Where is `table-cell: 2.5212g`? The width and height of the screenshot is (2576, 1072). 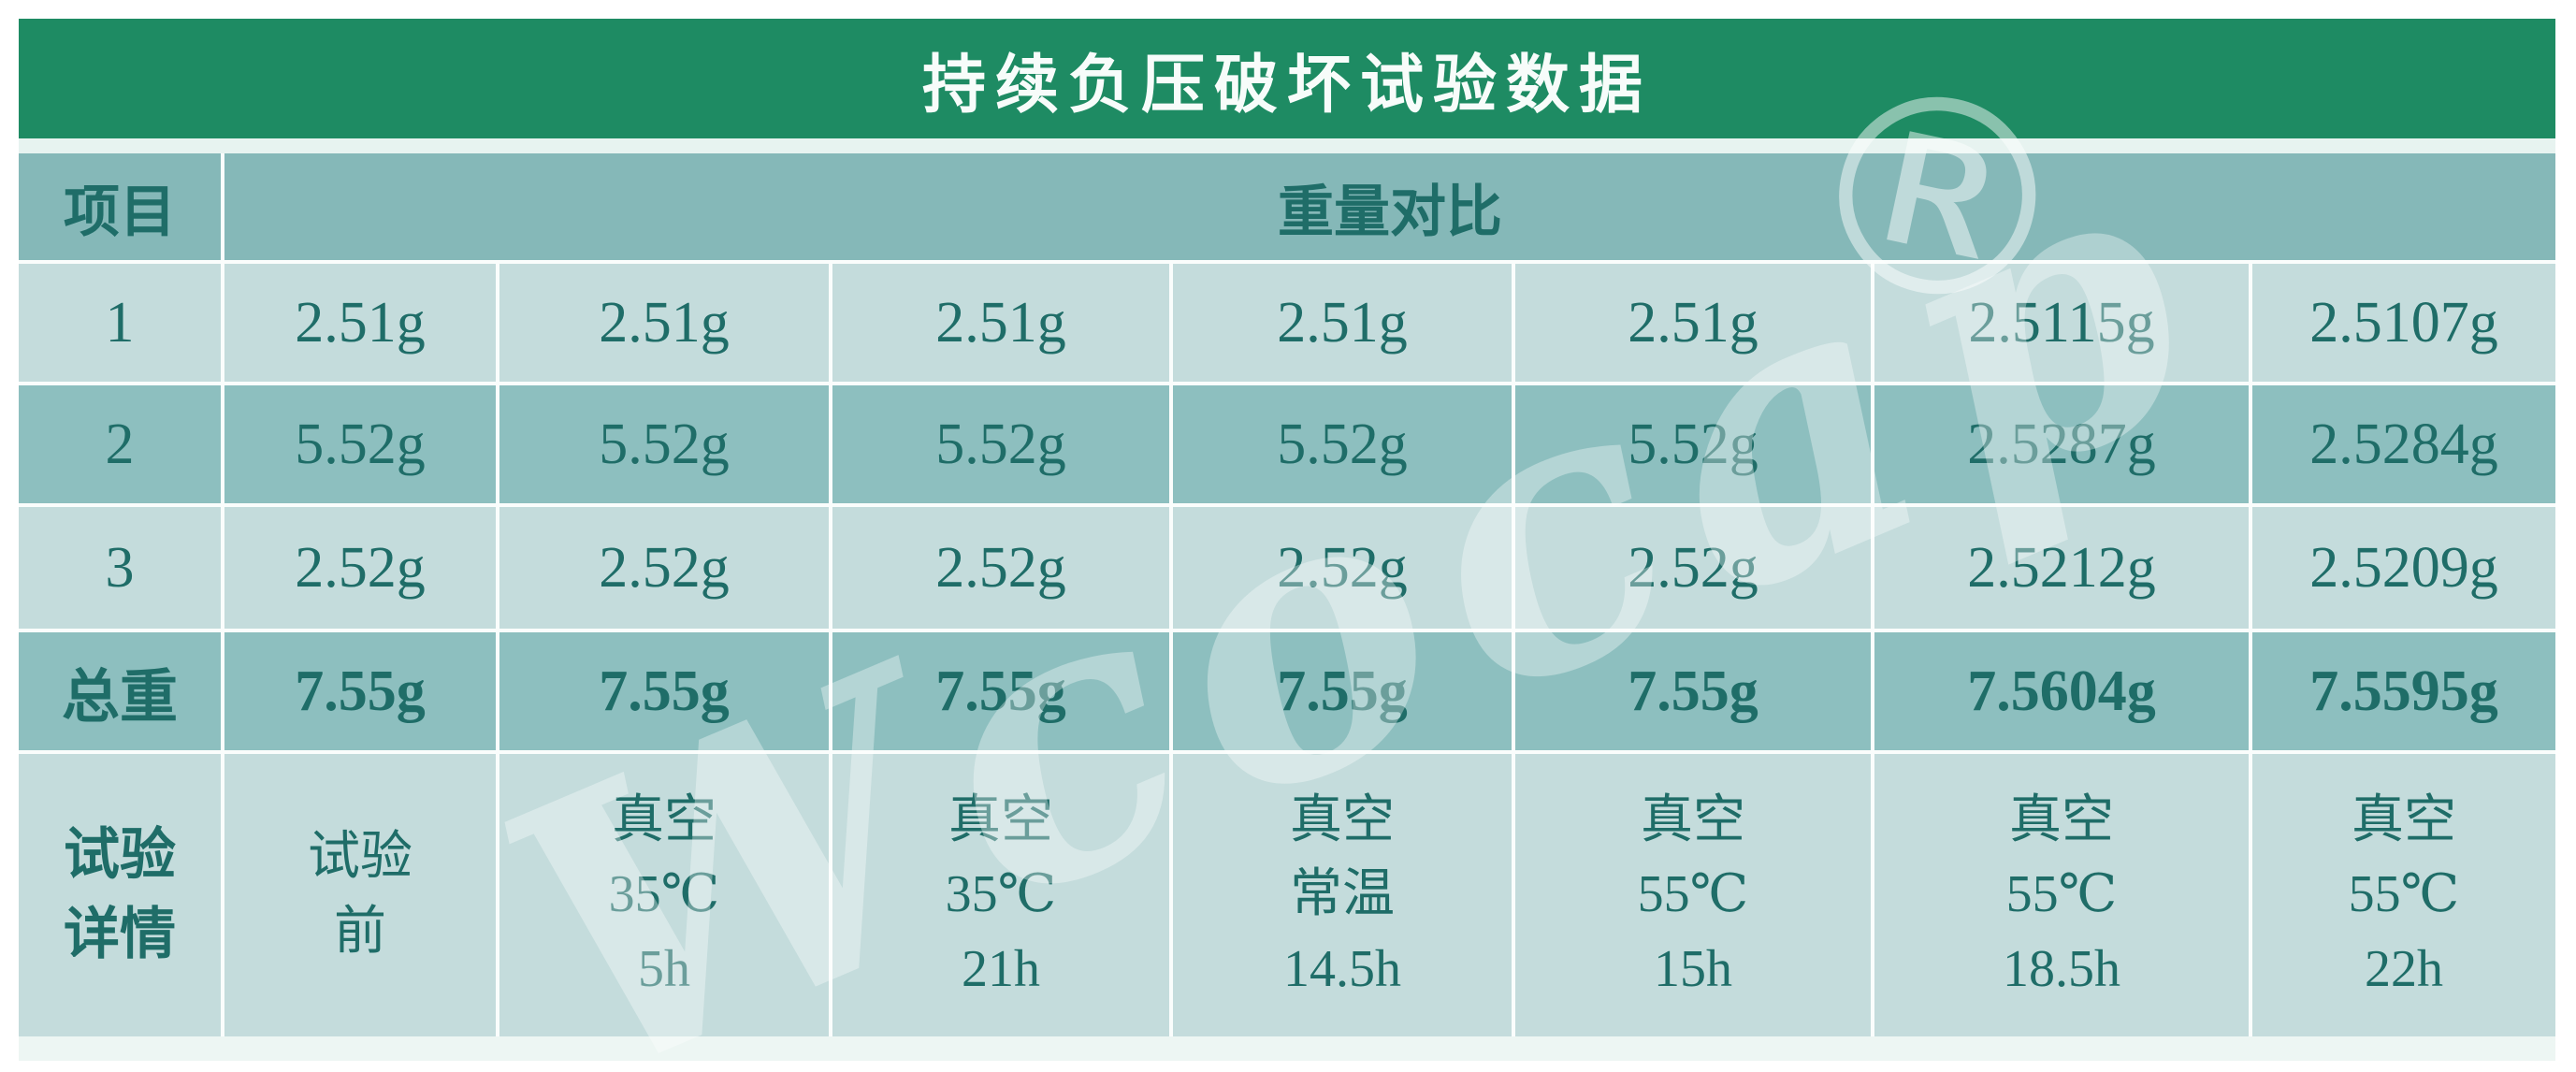
table-cell: 2.5212g is located at coordinates (2061, 568).